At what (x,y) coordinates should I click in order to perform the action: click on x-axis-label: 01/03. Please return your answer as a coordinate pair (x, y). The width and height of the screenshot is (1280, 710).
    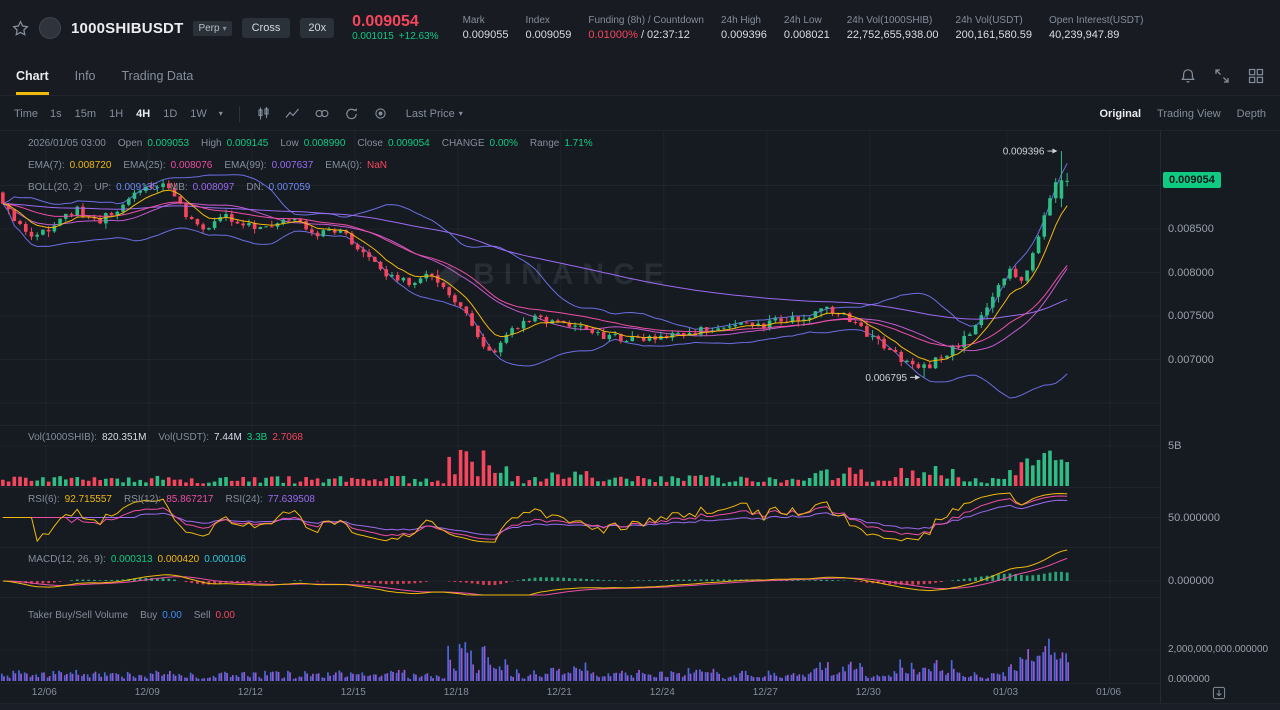
    Looking at the image, I should click on (1006, 692).